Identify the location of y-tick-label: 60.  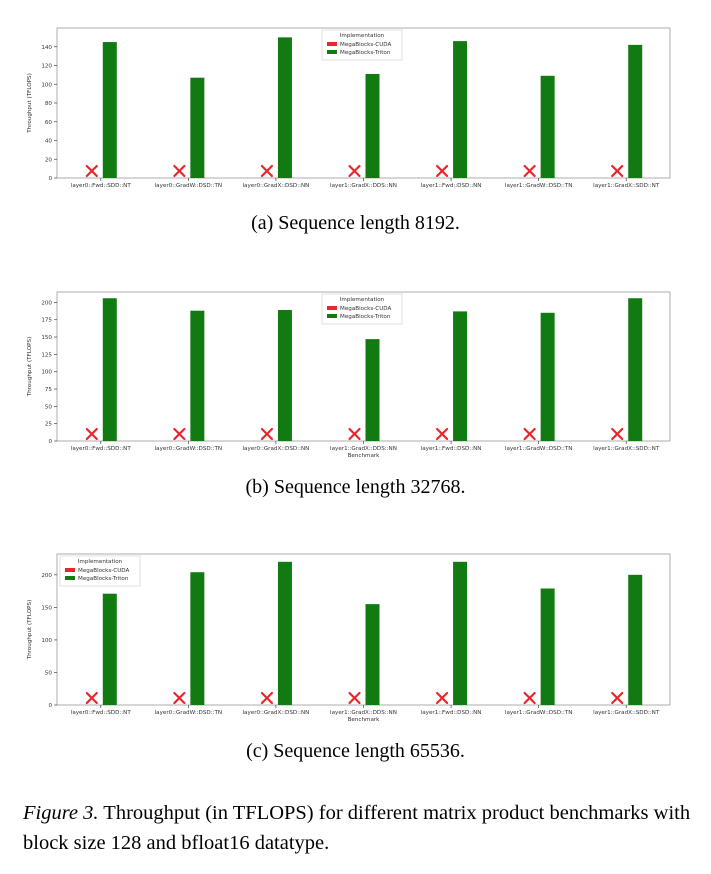
(49, 123).